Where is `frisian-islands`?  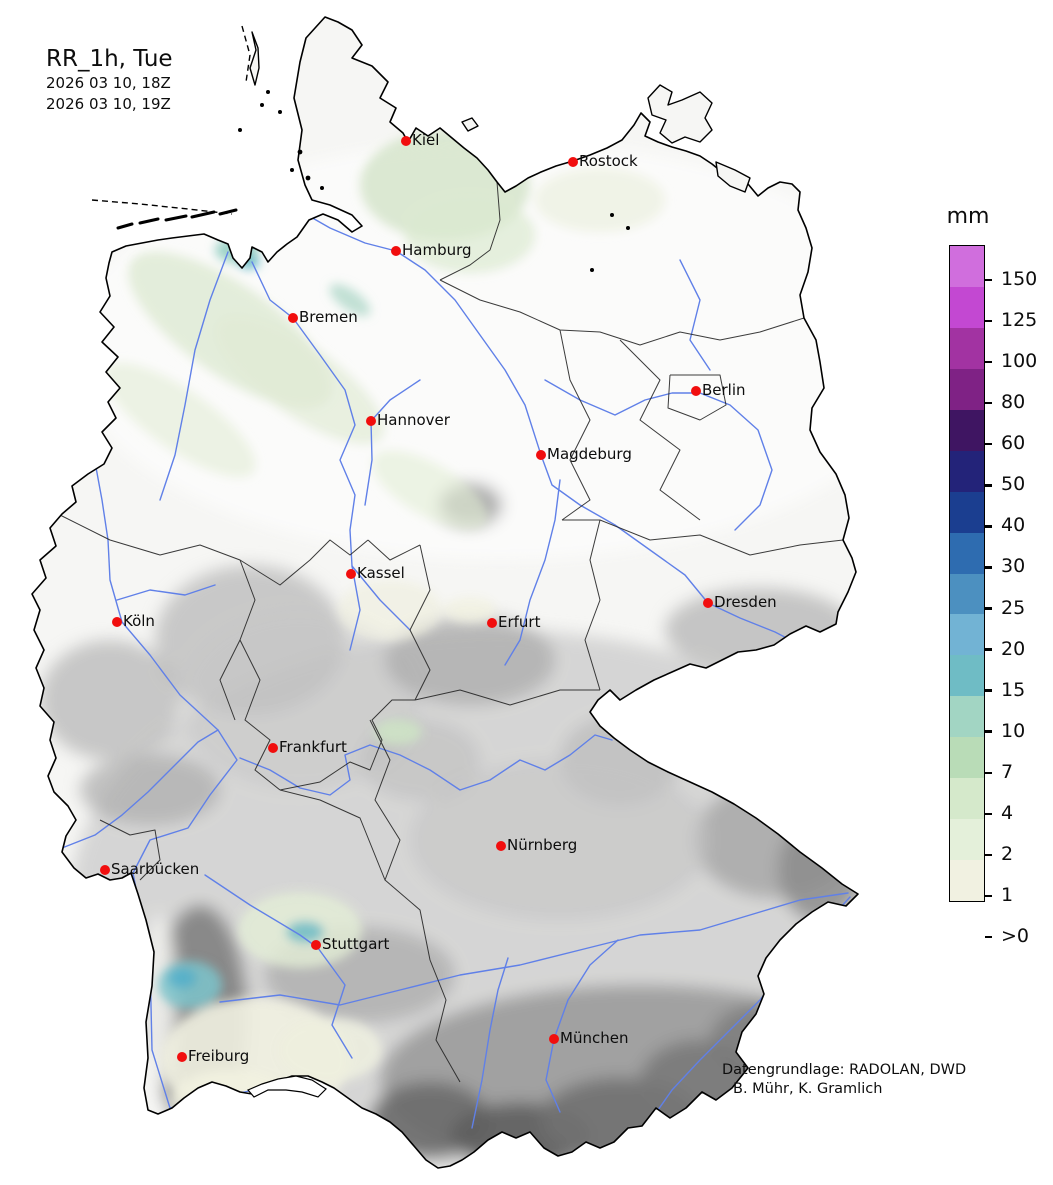
frisian-islands is located at coordinates (177, 219).